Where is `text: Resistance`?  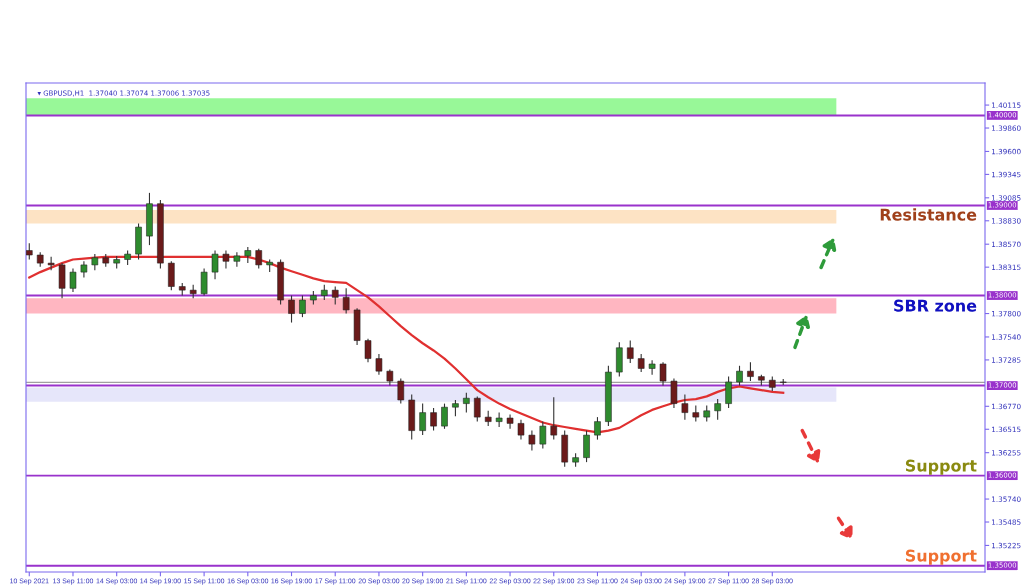 text: Resistance is located at coordinates (928, 214).